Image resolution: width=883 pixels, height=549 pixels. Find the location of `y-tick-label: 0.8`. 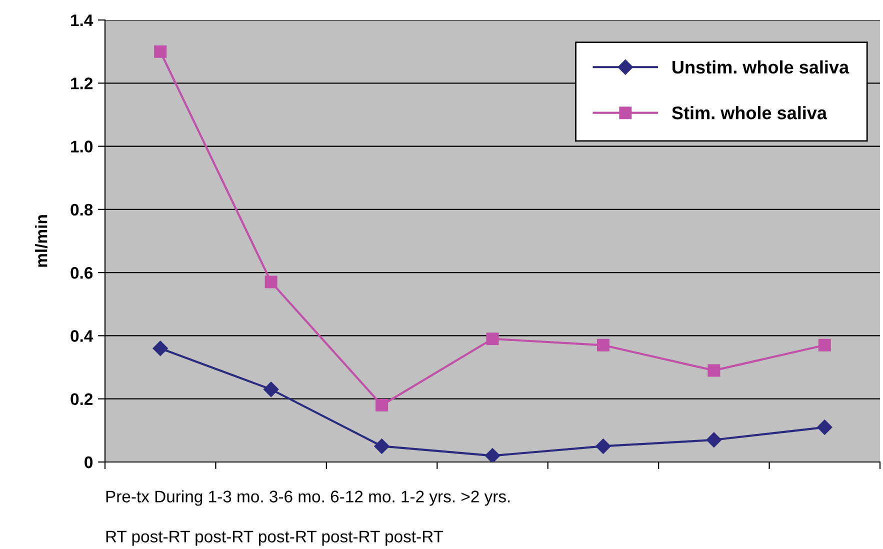

y-tick-label: 0.8 is located at coordinates (81, 210).